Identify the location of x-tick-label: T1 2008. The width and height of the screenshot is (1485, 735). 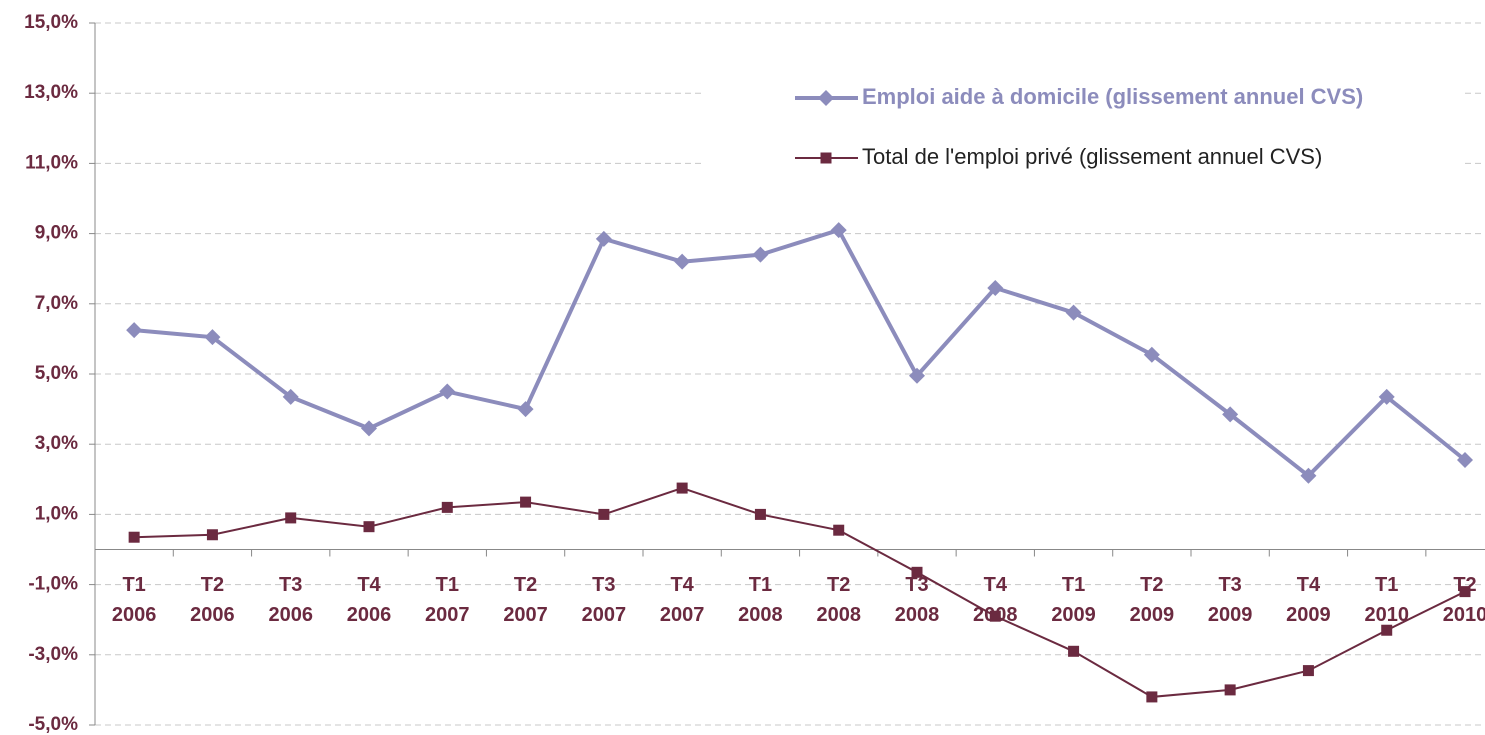
(760, 599).